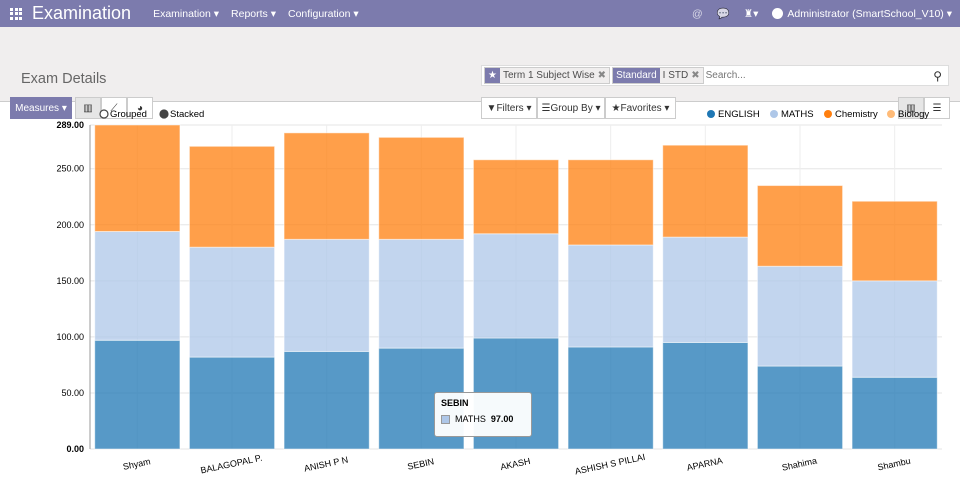  I want to click on x-tick-label: SEBIN, so click(420, 463).